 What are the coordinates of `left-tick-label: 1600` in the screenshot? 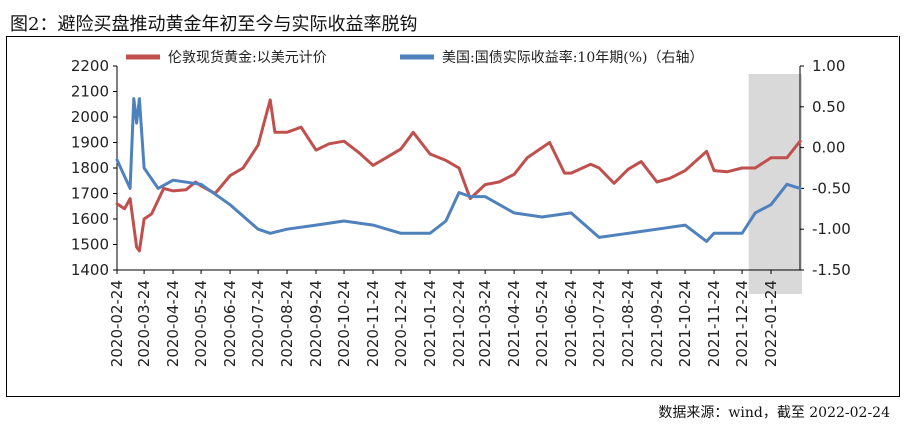 It's located at (90, 219).